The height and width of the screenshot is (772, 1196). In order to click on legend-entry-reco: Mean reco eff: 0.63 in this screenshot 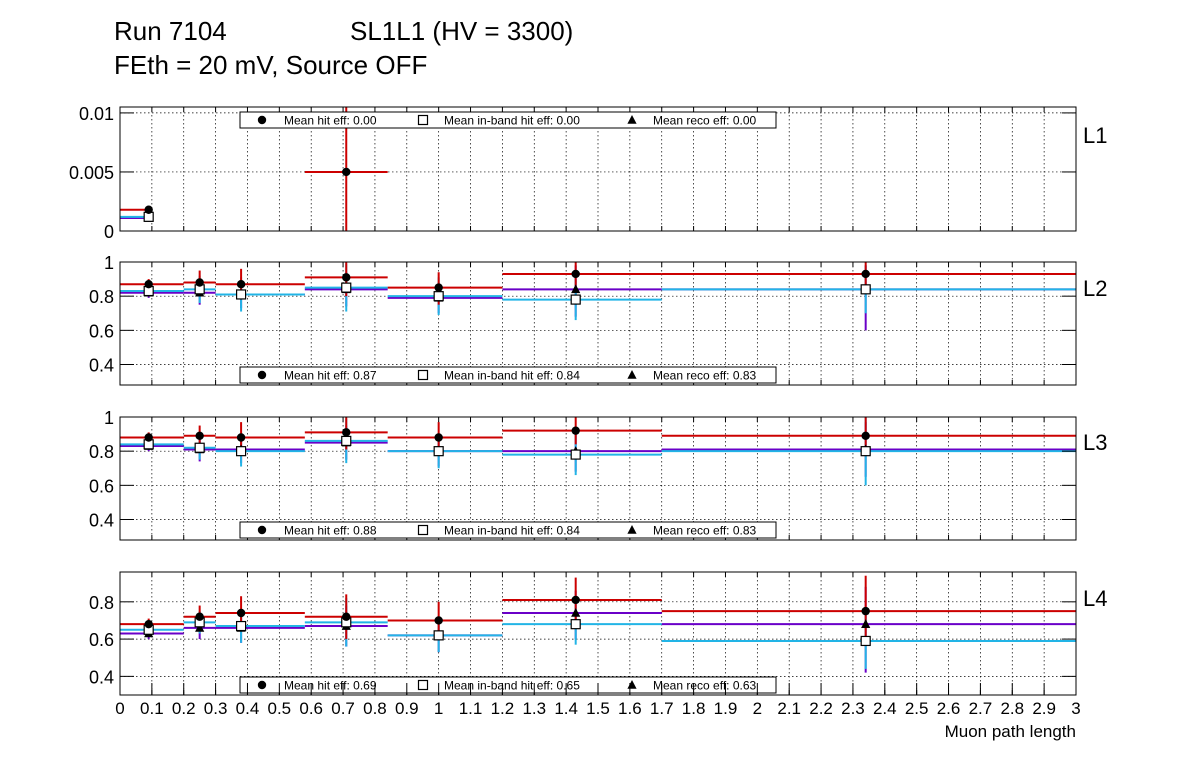, I will do `click(705, 686)`.